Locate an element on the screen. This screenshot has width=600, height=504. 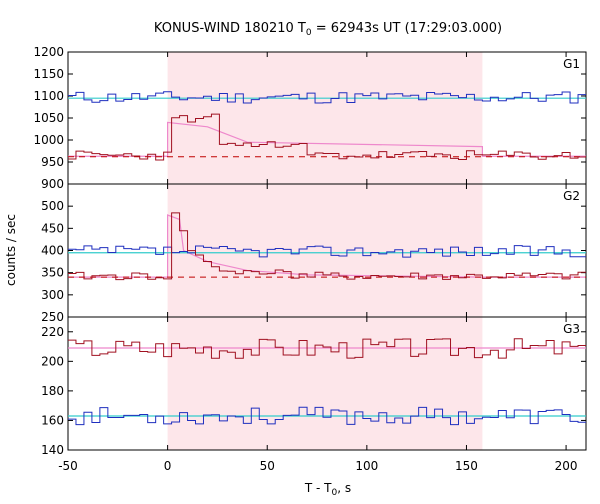
y-tick-label: 1150 is located at coordinates (48, 74).